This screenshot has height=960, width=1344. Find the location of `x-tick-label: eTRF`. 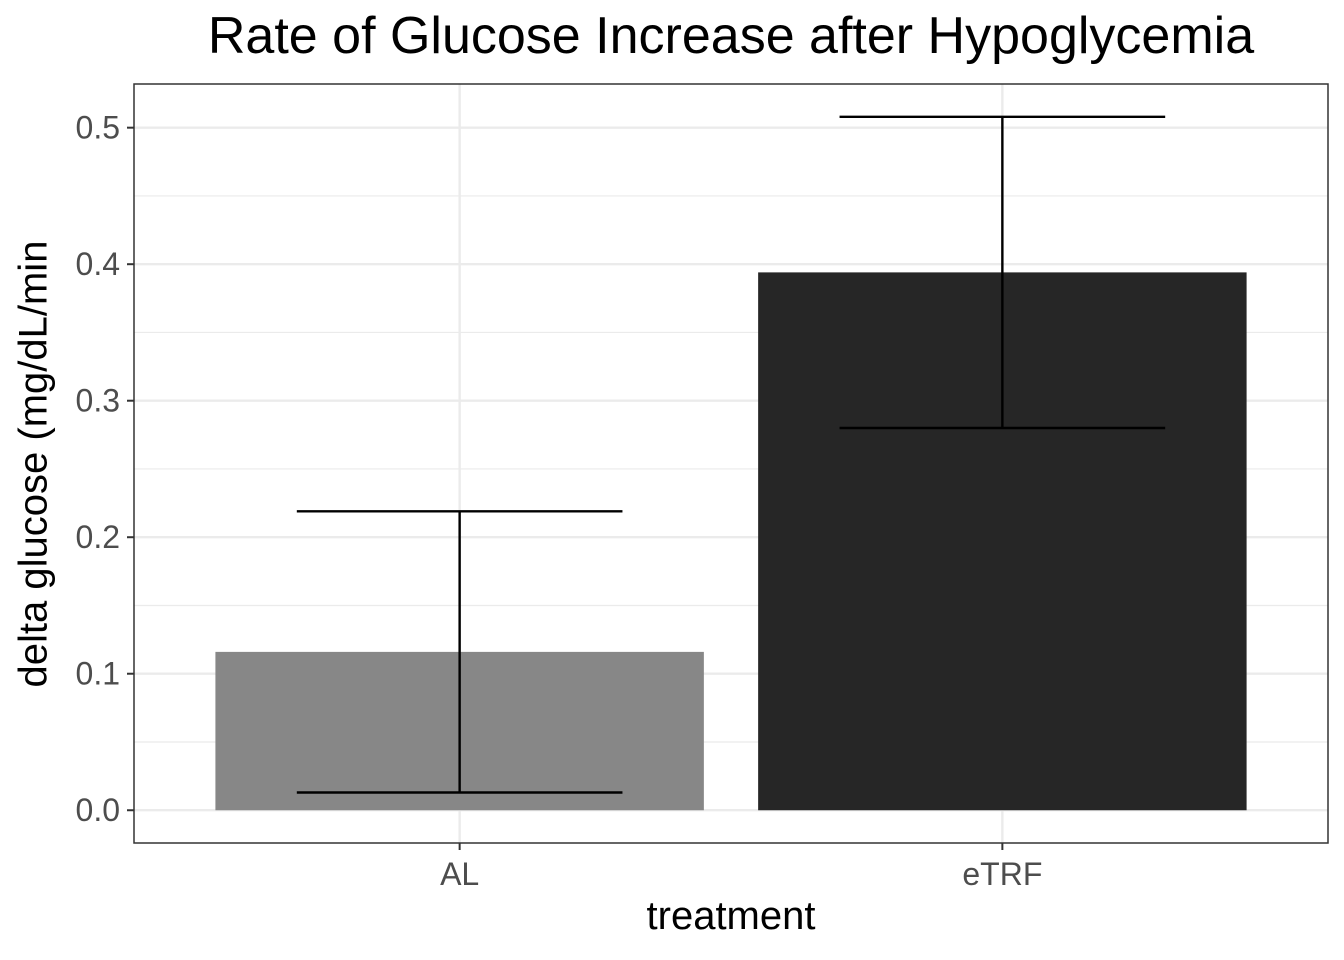

x-tick-label: eTRF is located at coordinates (1002, 874).